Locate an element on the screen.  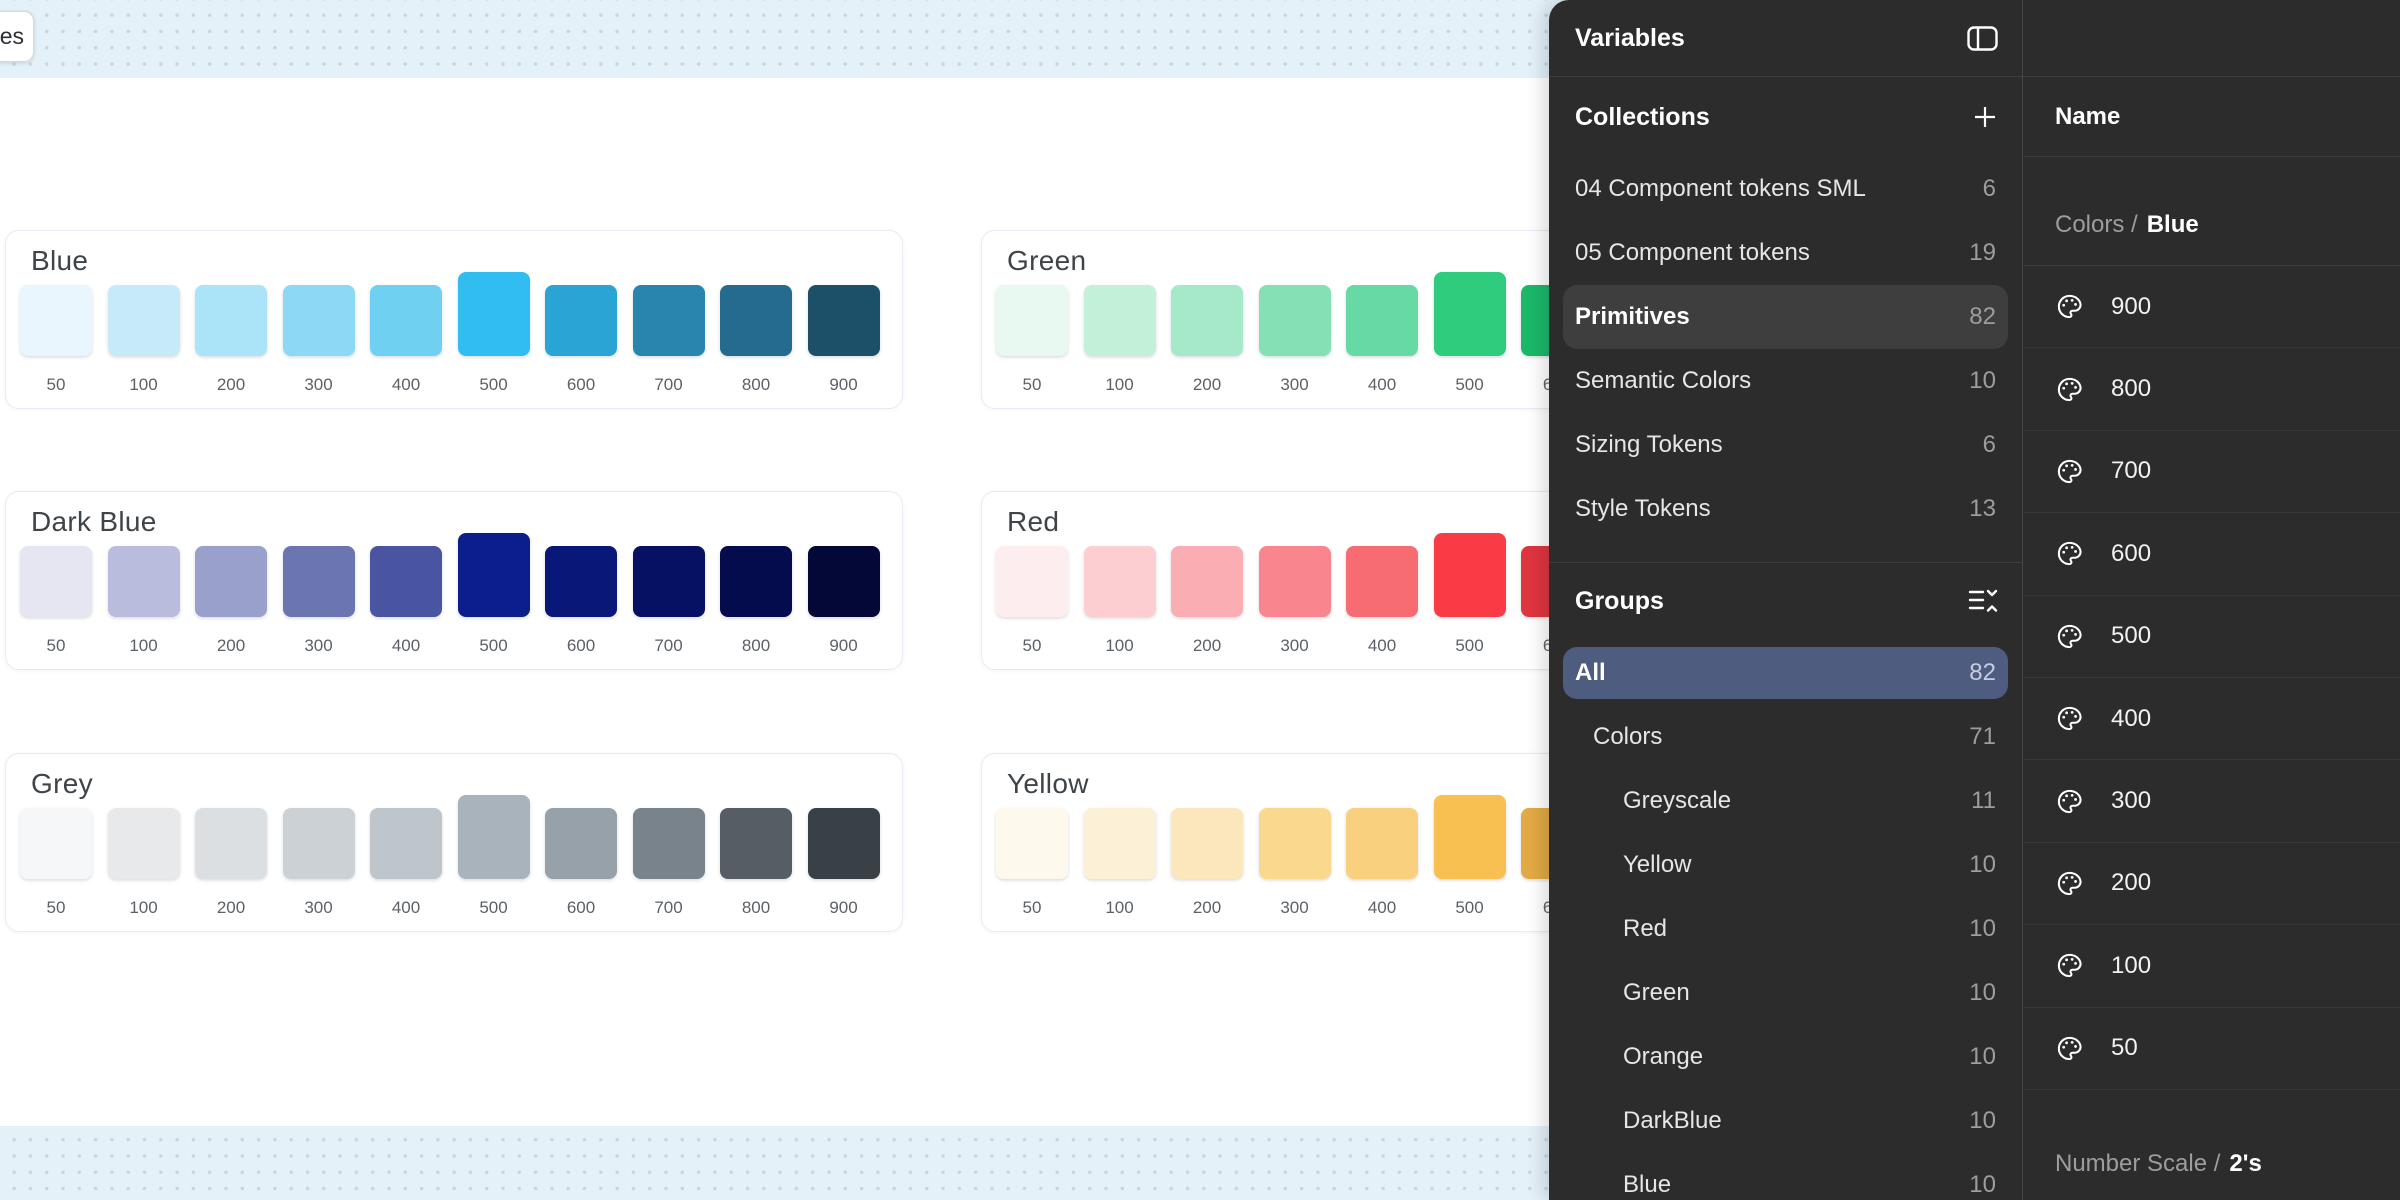
toggle-sidebar-icon is located at coordinates (1982, 38).